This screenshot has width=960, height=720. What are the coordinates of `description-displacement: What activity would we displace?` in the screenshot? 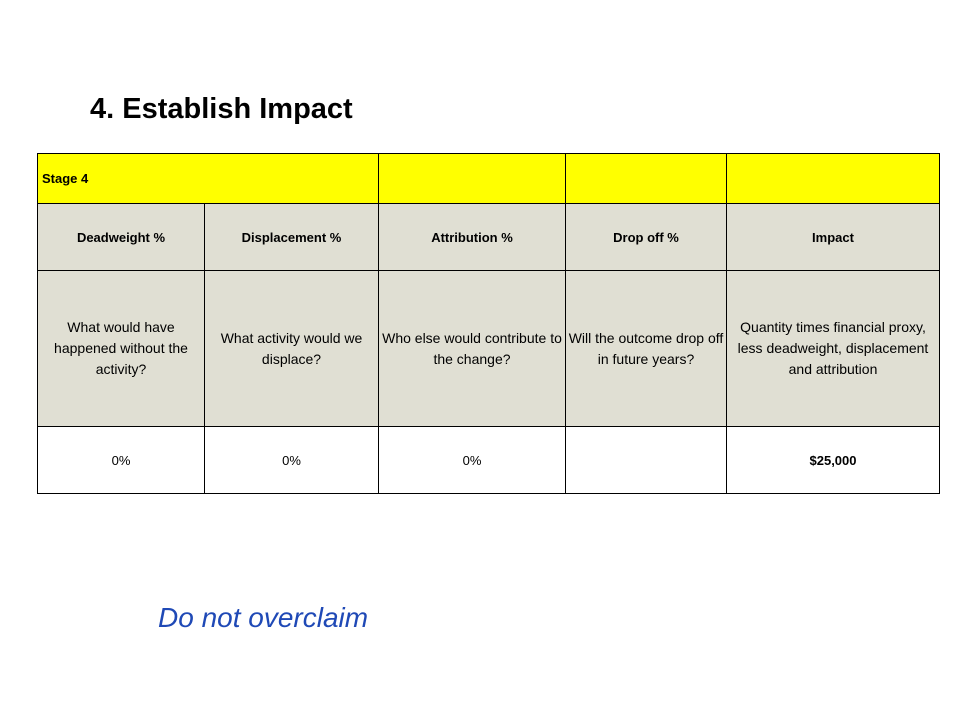 It's located at (291, 348).